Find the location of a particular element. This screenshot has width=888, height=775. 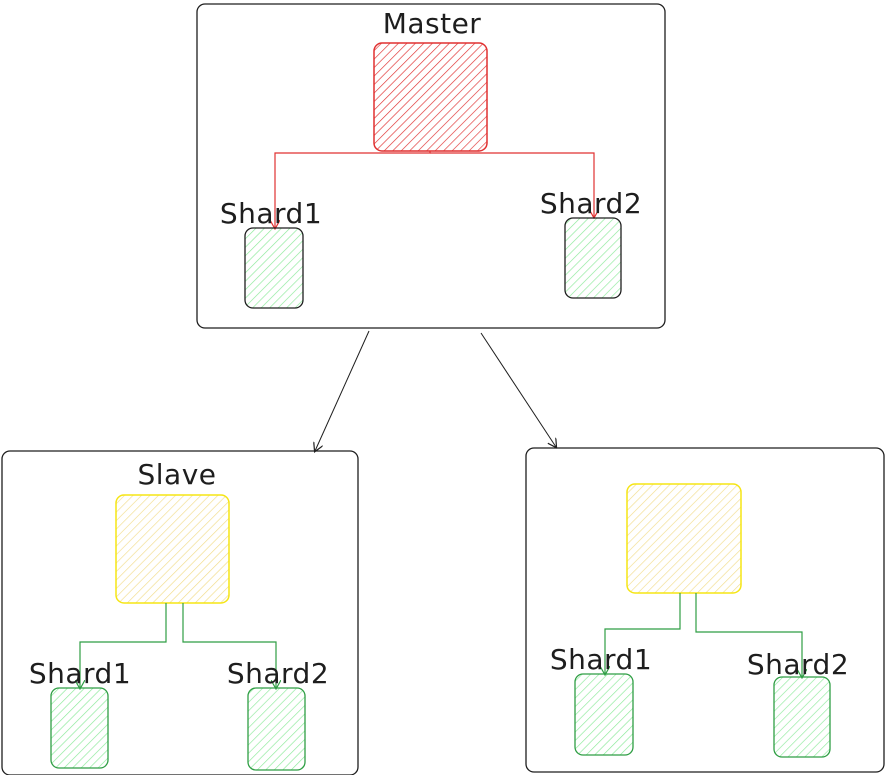

master-node is located at coordinates (430, 97).